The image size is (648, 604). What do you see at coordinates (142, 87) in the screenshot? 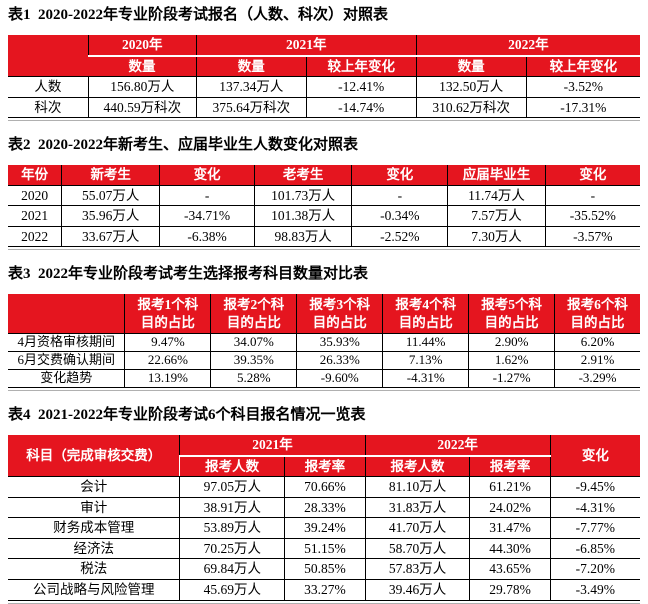
I see `data-cell: 156.80万人` at bounding box center [142, 87].